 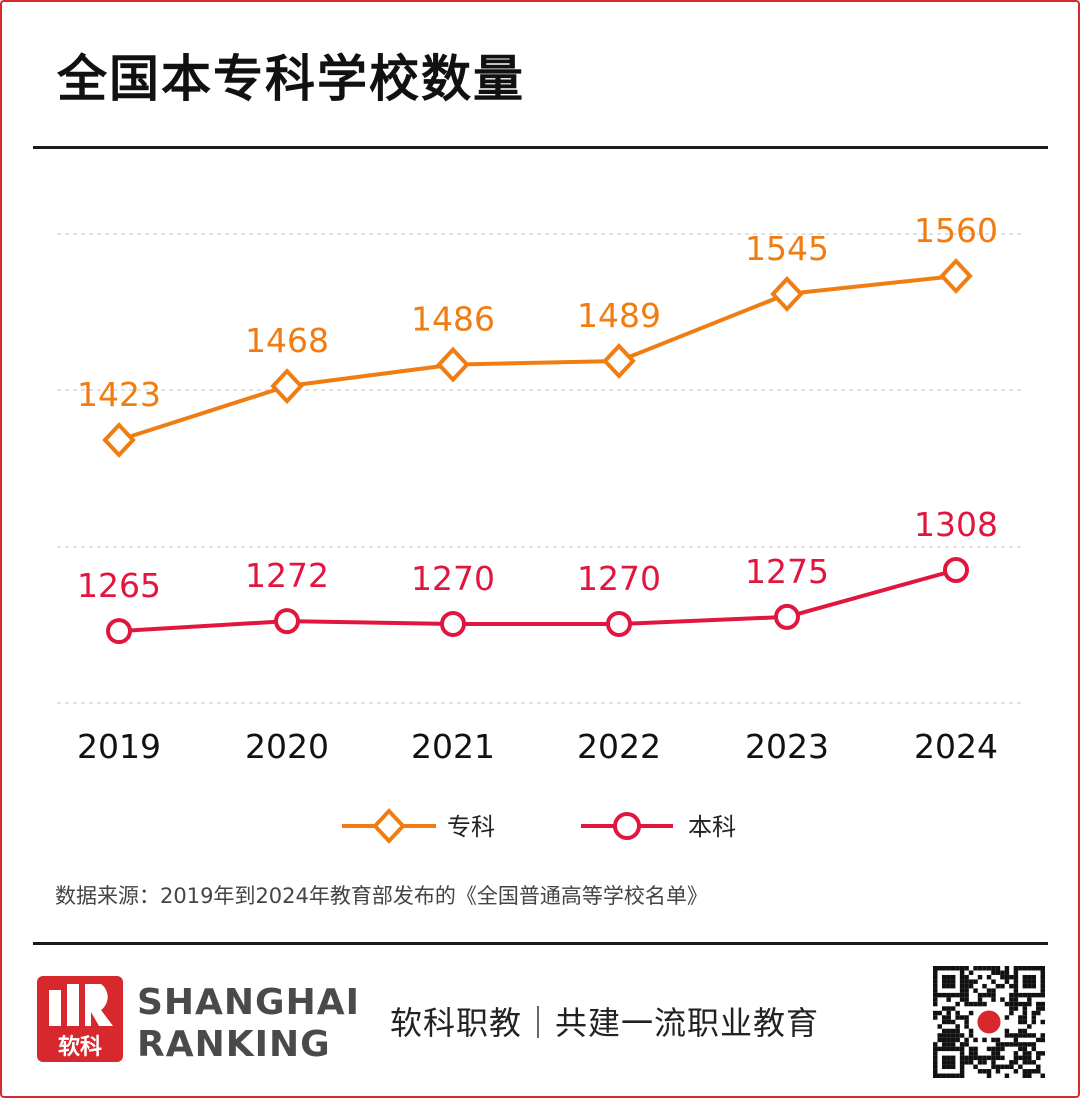 What do you see at coordinates (658, 826) in the screenshot?
I see `legend-item-1: 本科` at bounding box center [658, 826].